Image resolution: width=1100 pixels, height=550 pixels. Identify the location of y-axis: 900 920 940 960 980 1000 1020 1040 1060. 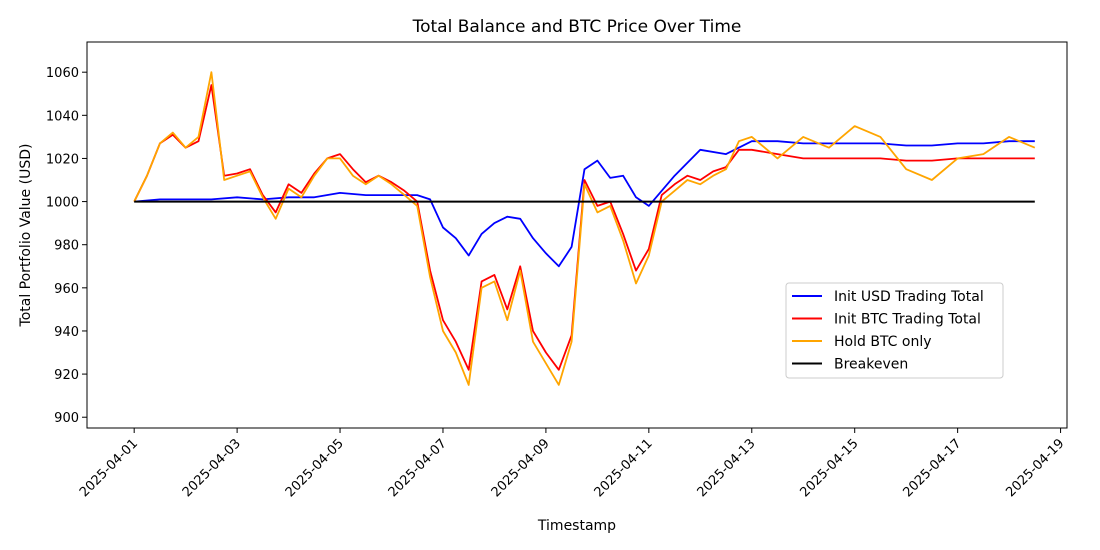
(66, 246).